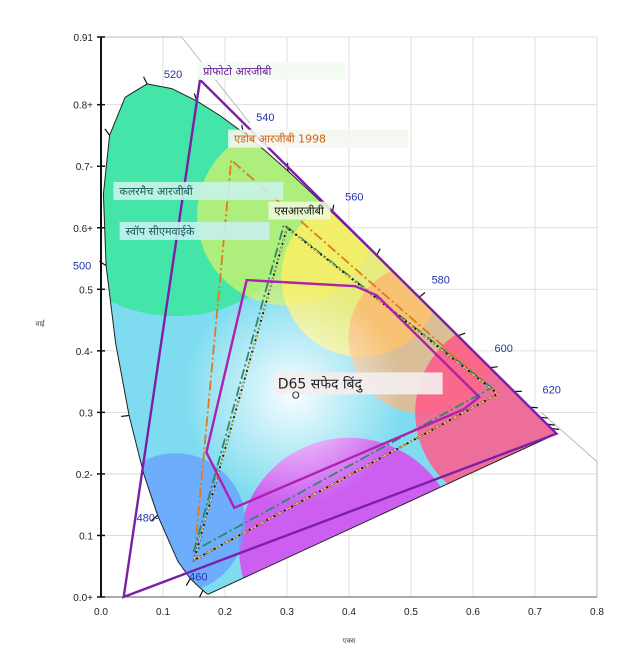 The width and height of the screenshot is (642, 666). What do you see at coordinates (597, 612) in the screenshot?
I see `x-tick-label-8: 0.8` at bounding box center [597, 612].